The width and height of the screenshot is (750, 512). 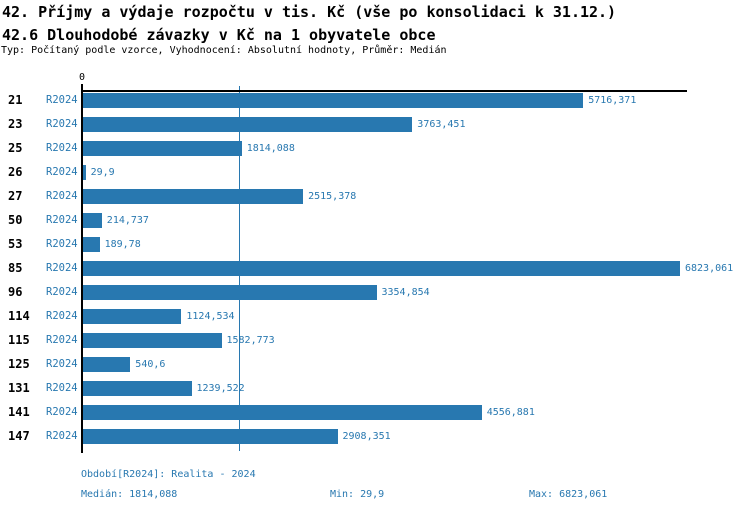 What do you see at coordinates (375, 148) in the screenshot?
I see `bar-row: 25 R2024 1814,088` at bounding box center [375, 148].